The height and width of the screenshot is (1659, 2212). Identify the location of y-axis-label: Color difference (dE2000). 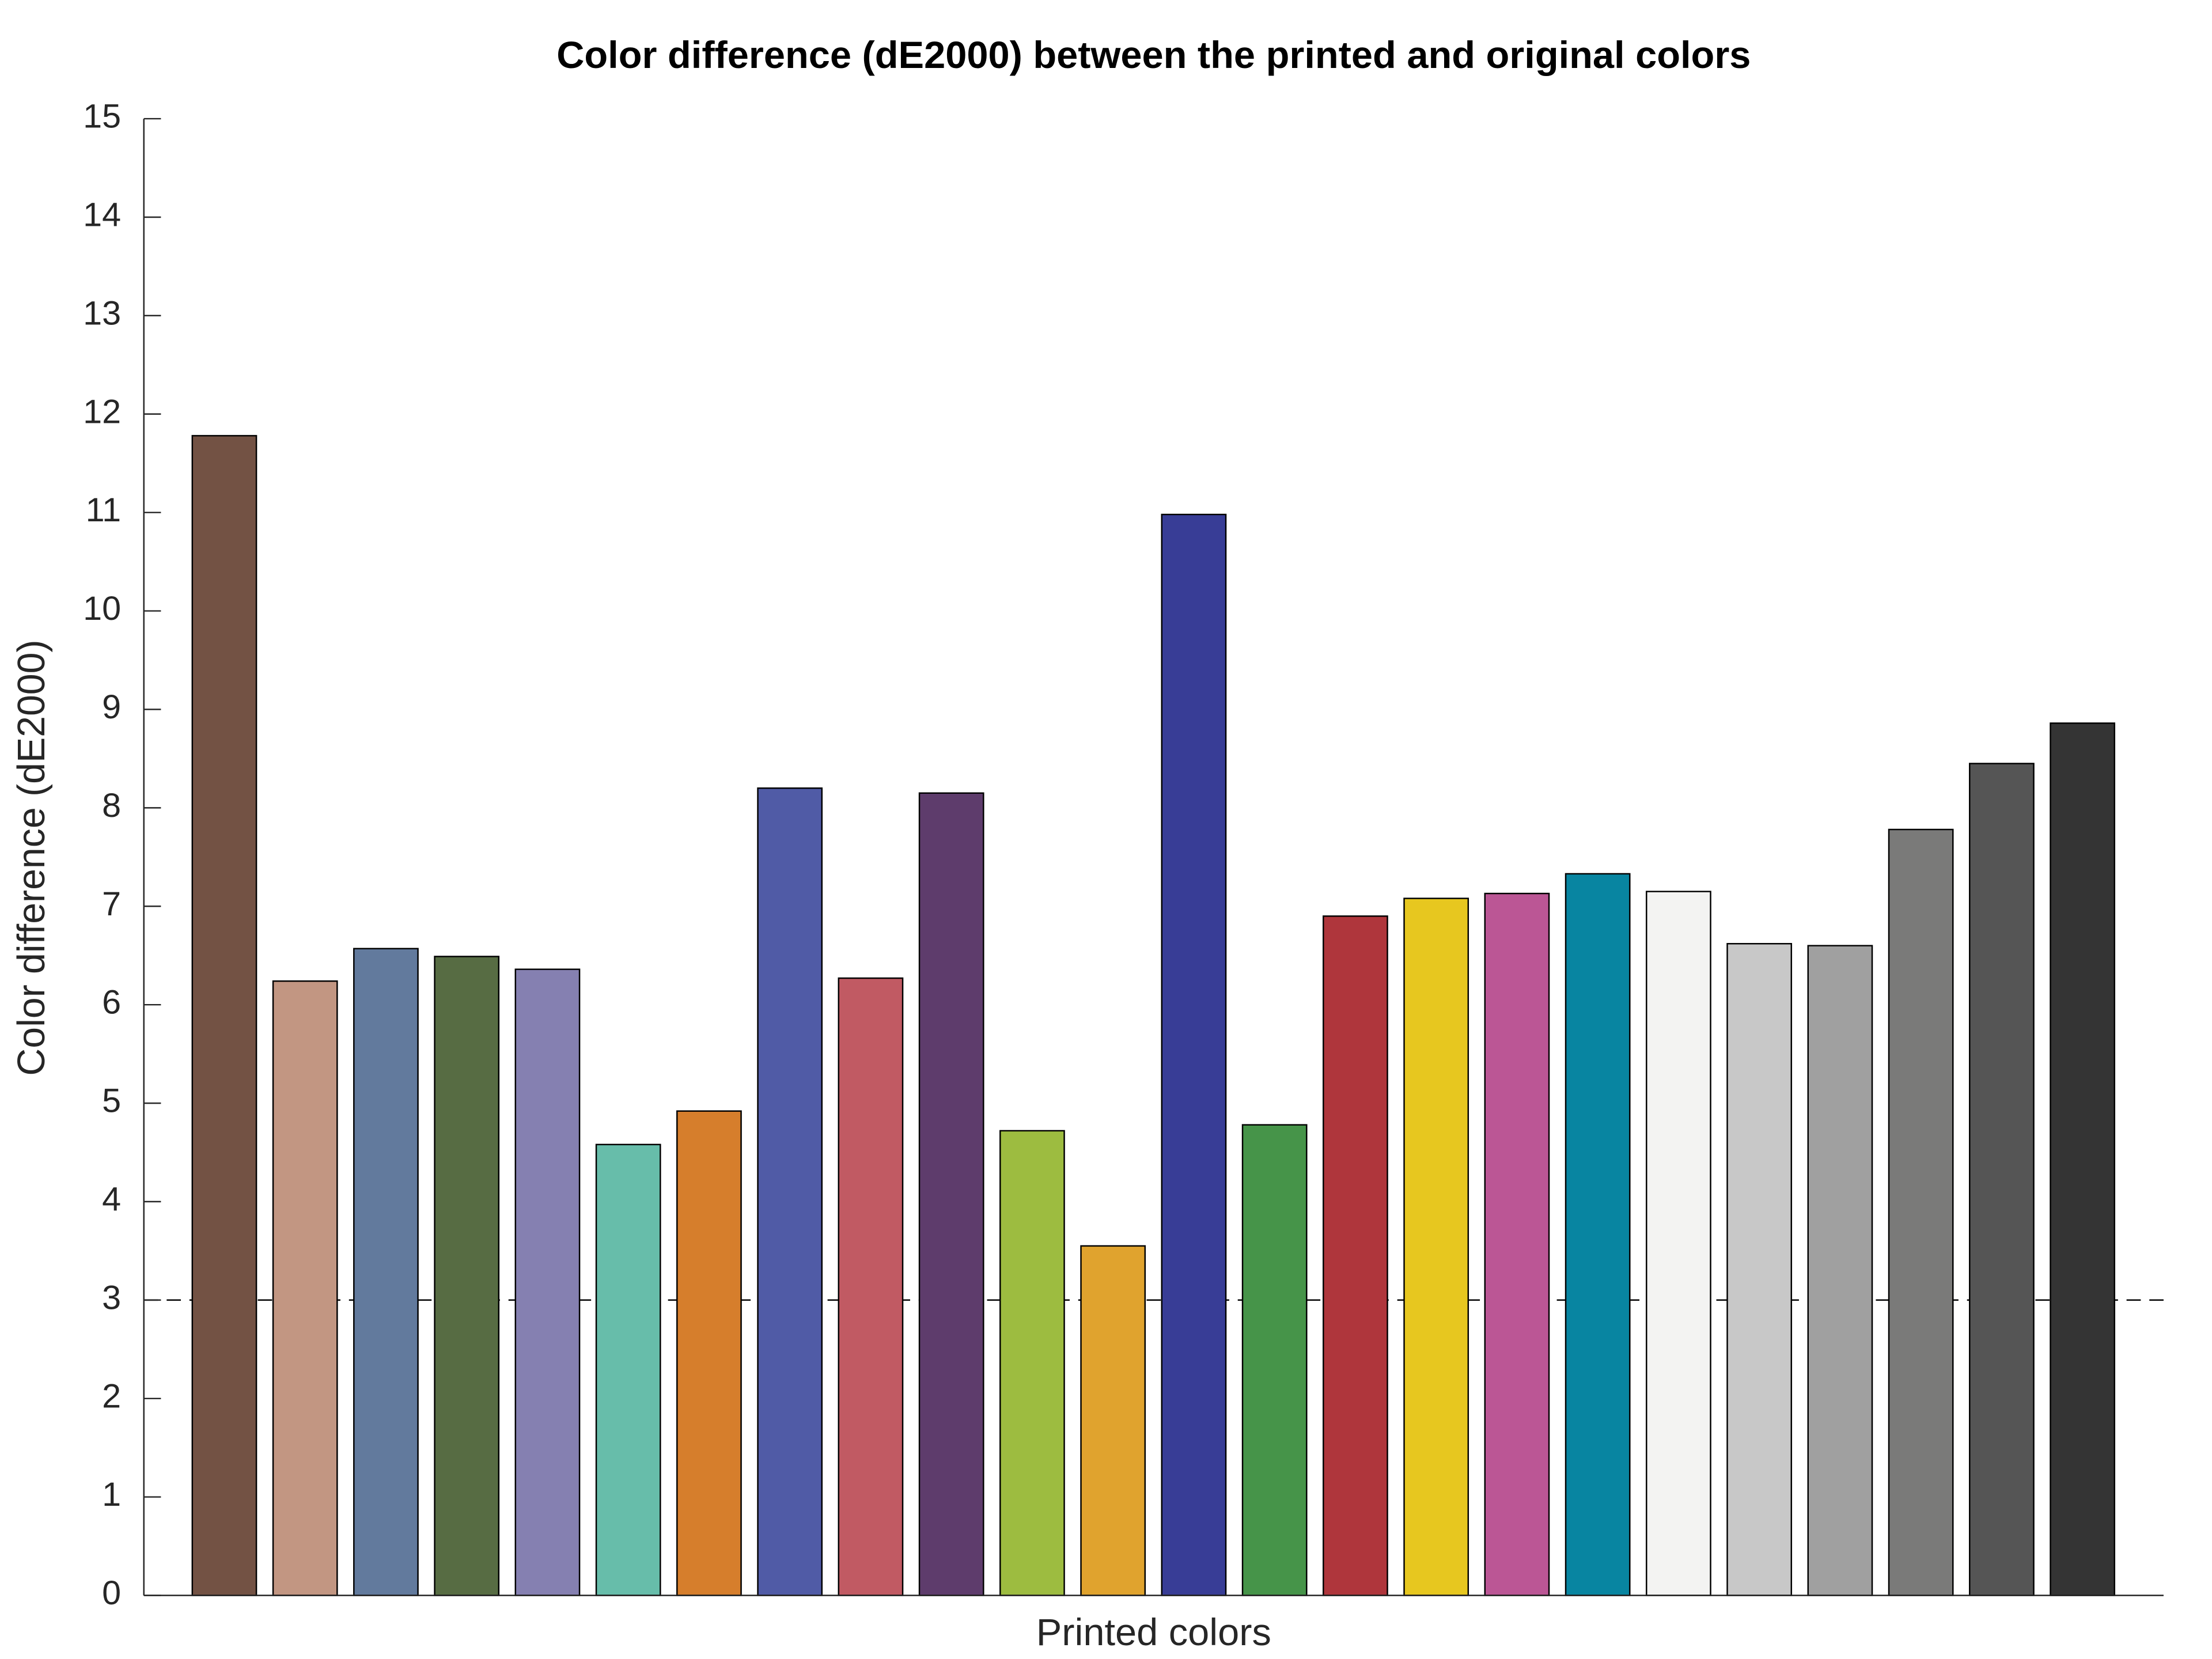
(31, 858).